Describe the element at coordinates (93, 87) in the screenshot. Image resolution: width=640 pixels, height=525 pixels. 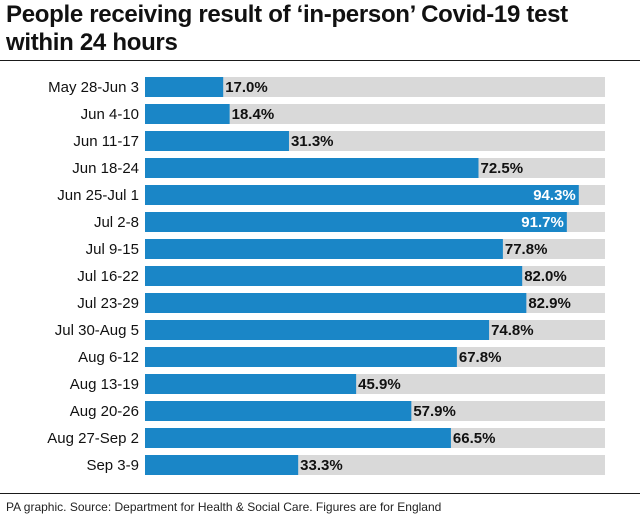
I see `category-label: May 28-Jun 3` at that location.